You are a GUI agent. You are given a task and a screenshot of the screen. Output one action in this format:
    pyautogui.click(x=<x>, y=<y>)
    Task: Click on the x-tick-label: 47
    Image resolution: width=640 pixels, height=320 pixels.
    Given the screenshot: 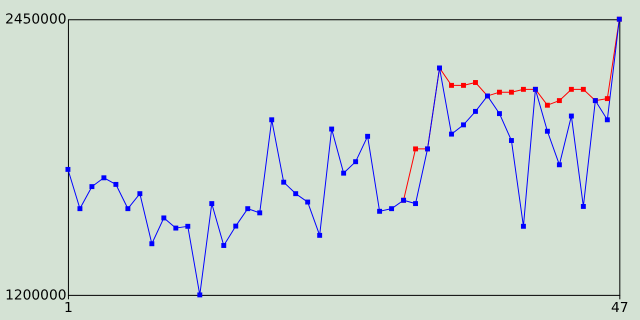 What is the action you would take?
    pyautogui.click(x=620, y=308)
    